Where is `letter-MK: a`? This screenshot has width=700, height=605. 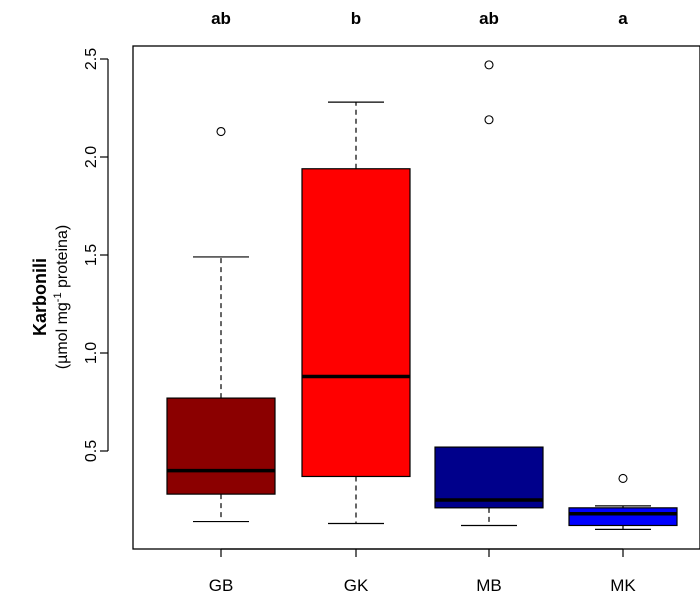 letter-MK: a is located at coordinates (623, 18).